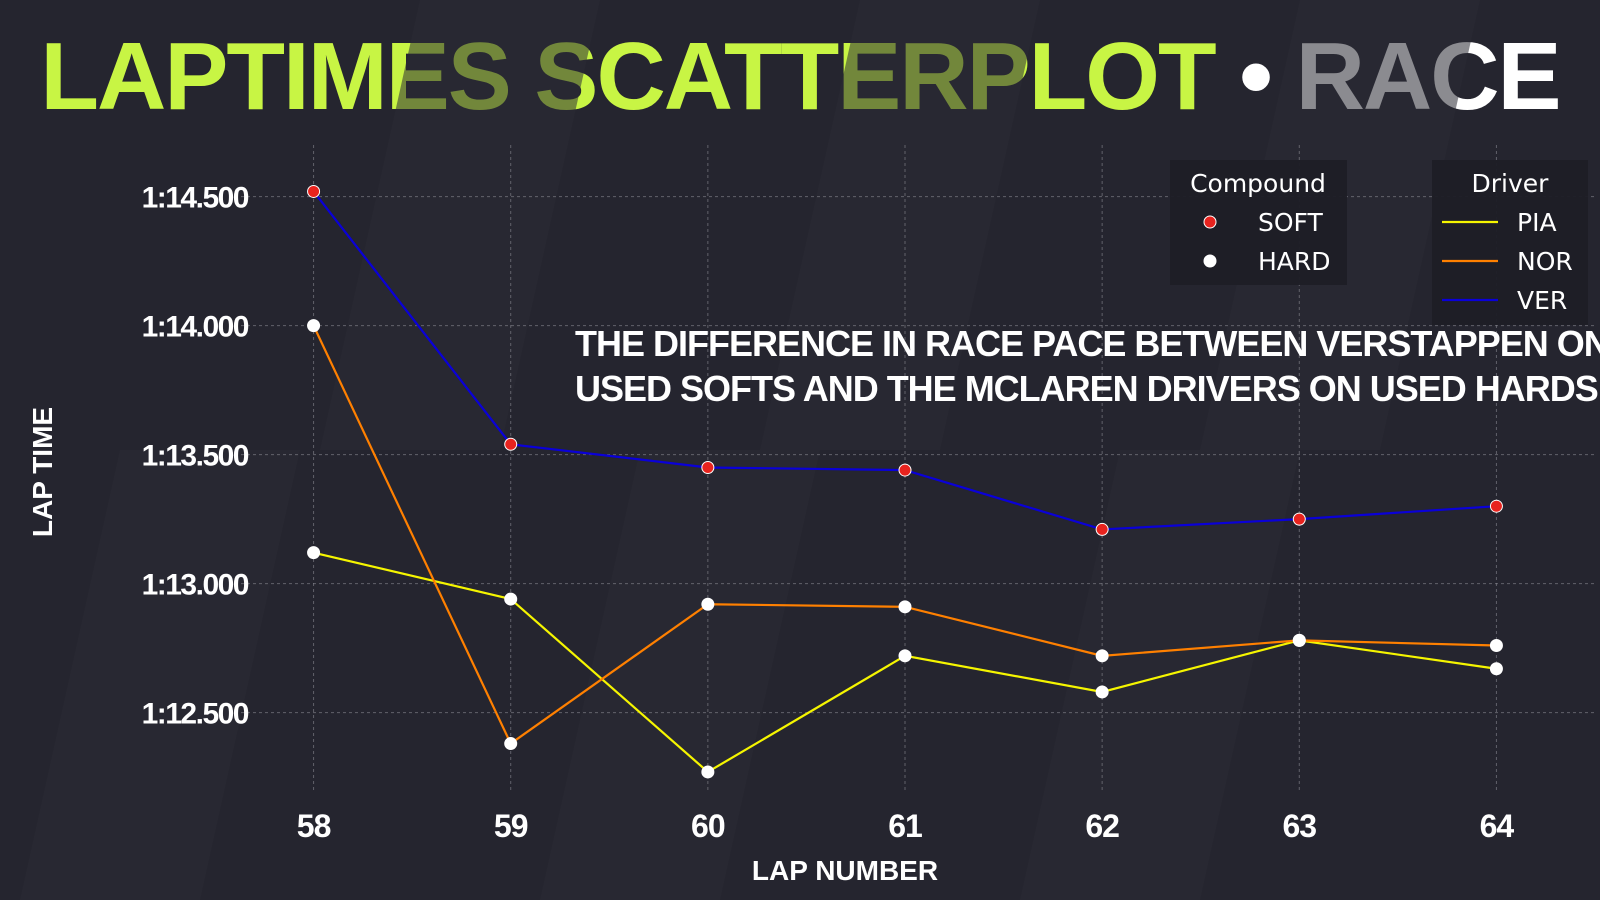  What do you see at coordinates (1102, 826) in the screenshot?
I see `x-tick-label: 62` at bounding box center [1102, 826].